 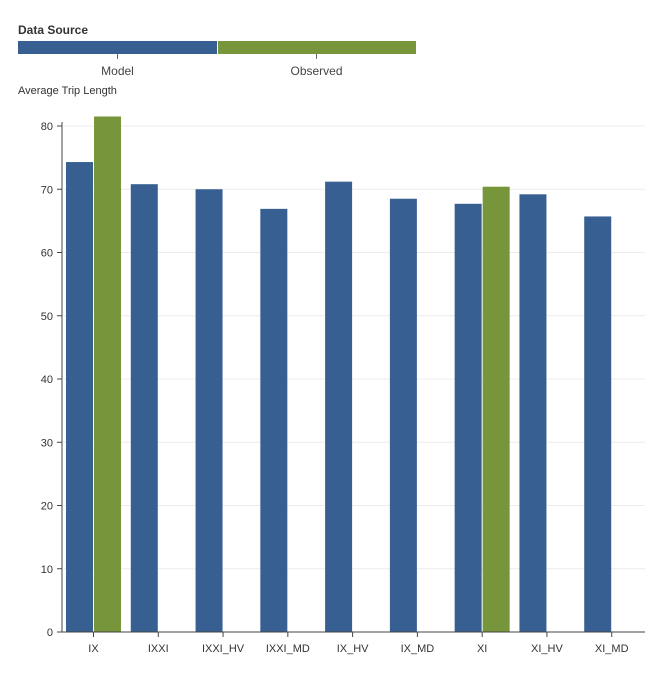 What do you see at coordinates (47, 380) in the screenshot?
I see `y-tick-label: 40` at bounding box center [47, 380].